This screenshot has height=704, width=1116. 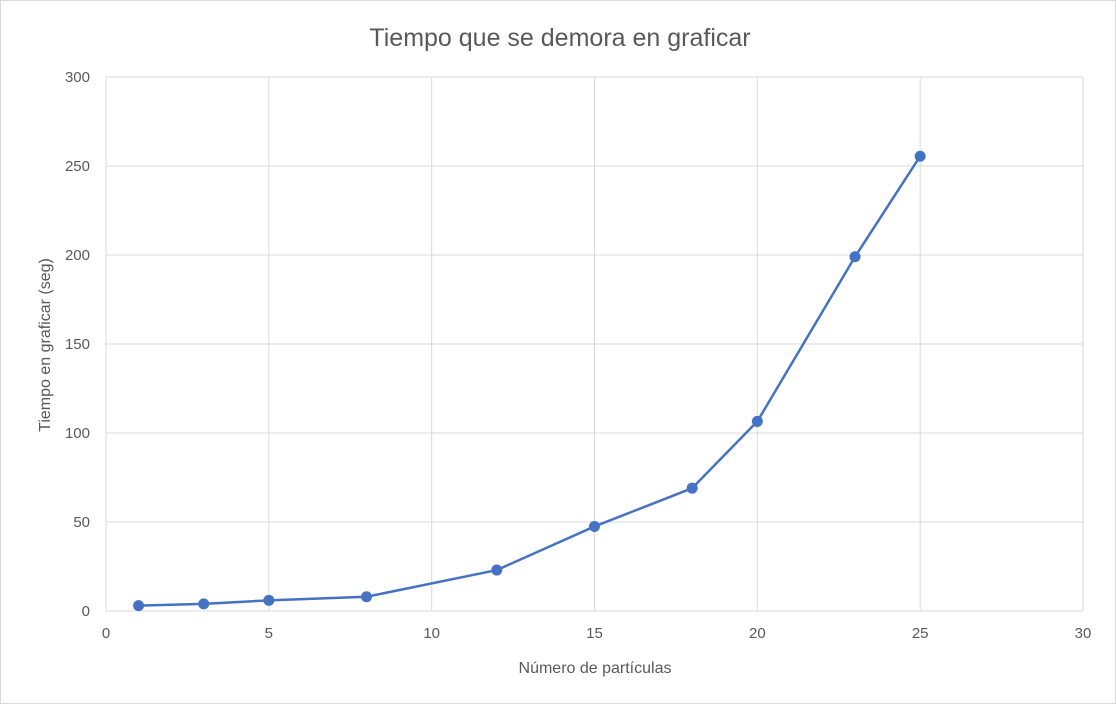 I want to click on x-tick-label: 10, so click(x=431, y=633).